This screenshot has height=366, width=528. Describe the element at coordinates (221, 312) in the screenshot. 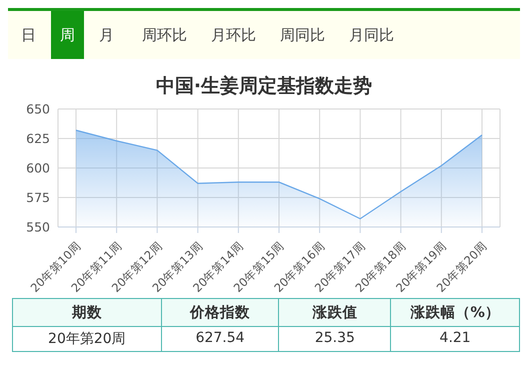

I see `text: 价格指数` at that location.